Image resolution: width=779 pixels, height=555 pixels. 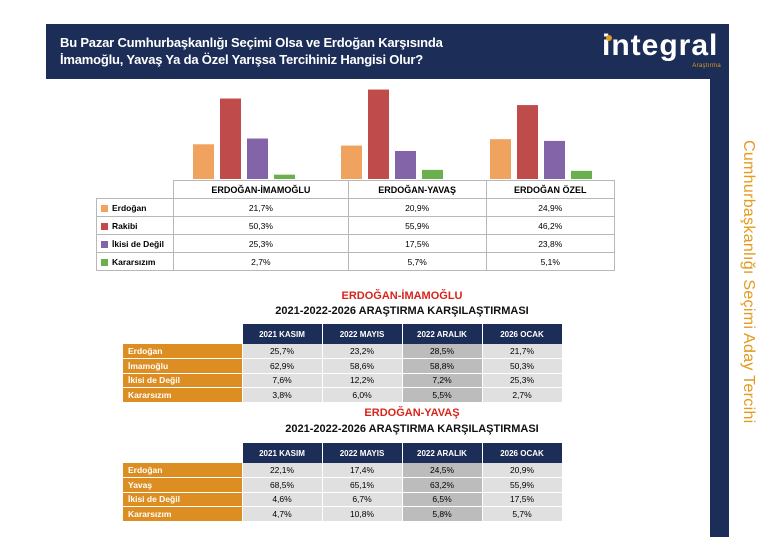 I want to click on col-header: ERDOĞAN-YAVAŞ, so click(x=417, y=189).